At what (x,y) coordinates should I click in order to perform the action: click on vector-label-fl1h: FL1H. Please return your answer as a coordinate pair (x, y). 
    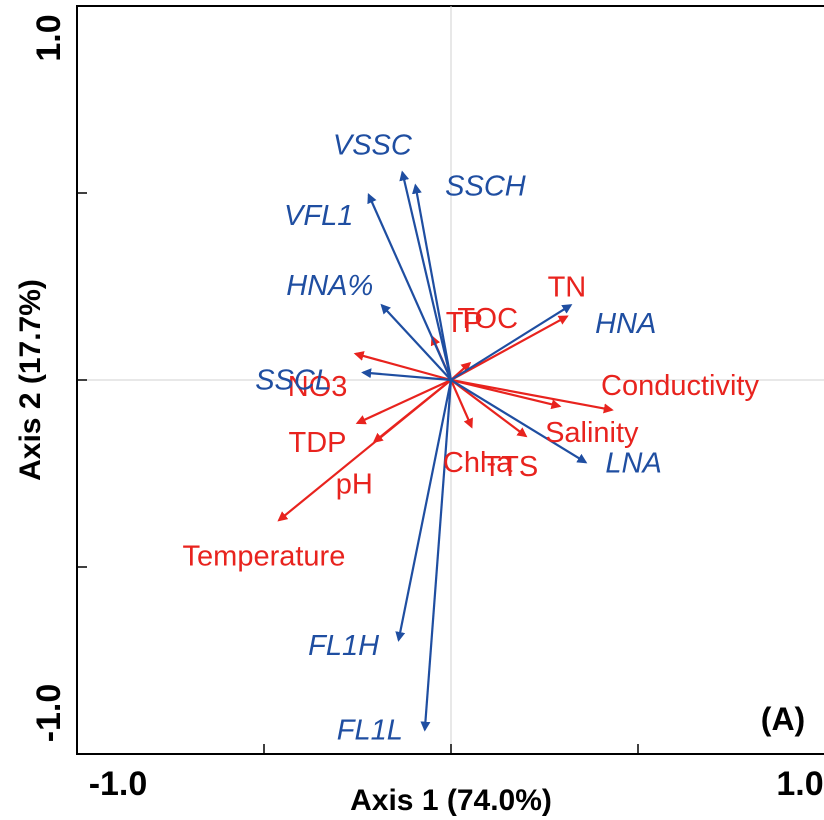
    Looking at the image, I should click on (343, 646).